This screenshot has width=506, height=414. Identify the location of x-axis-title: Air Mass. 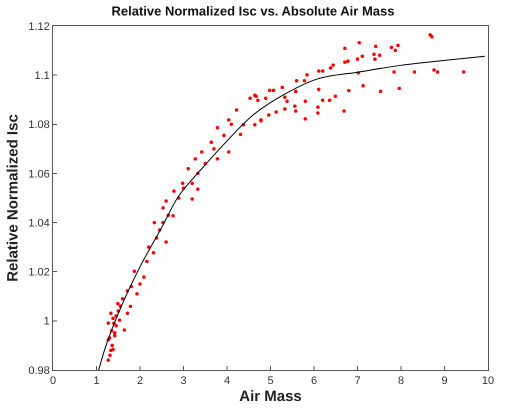
(270, 397).